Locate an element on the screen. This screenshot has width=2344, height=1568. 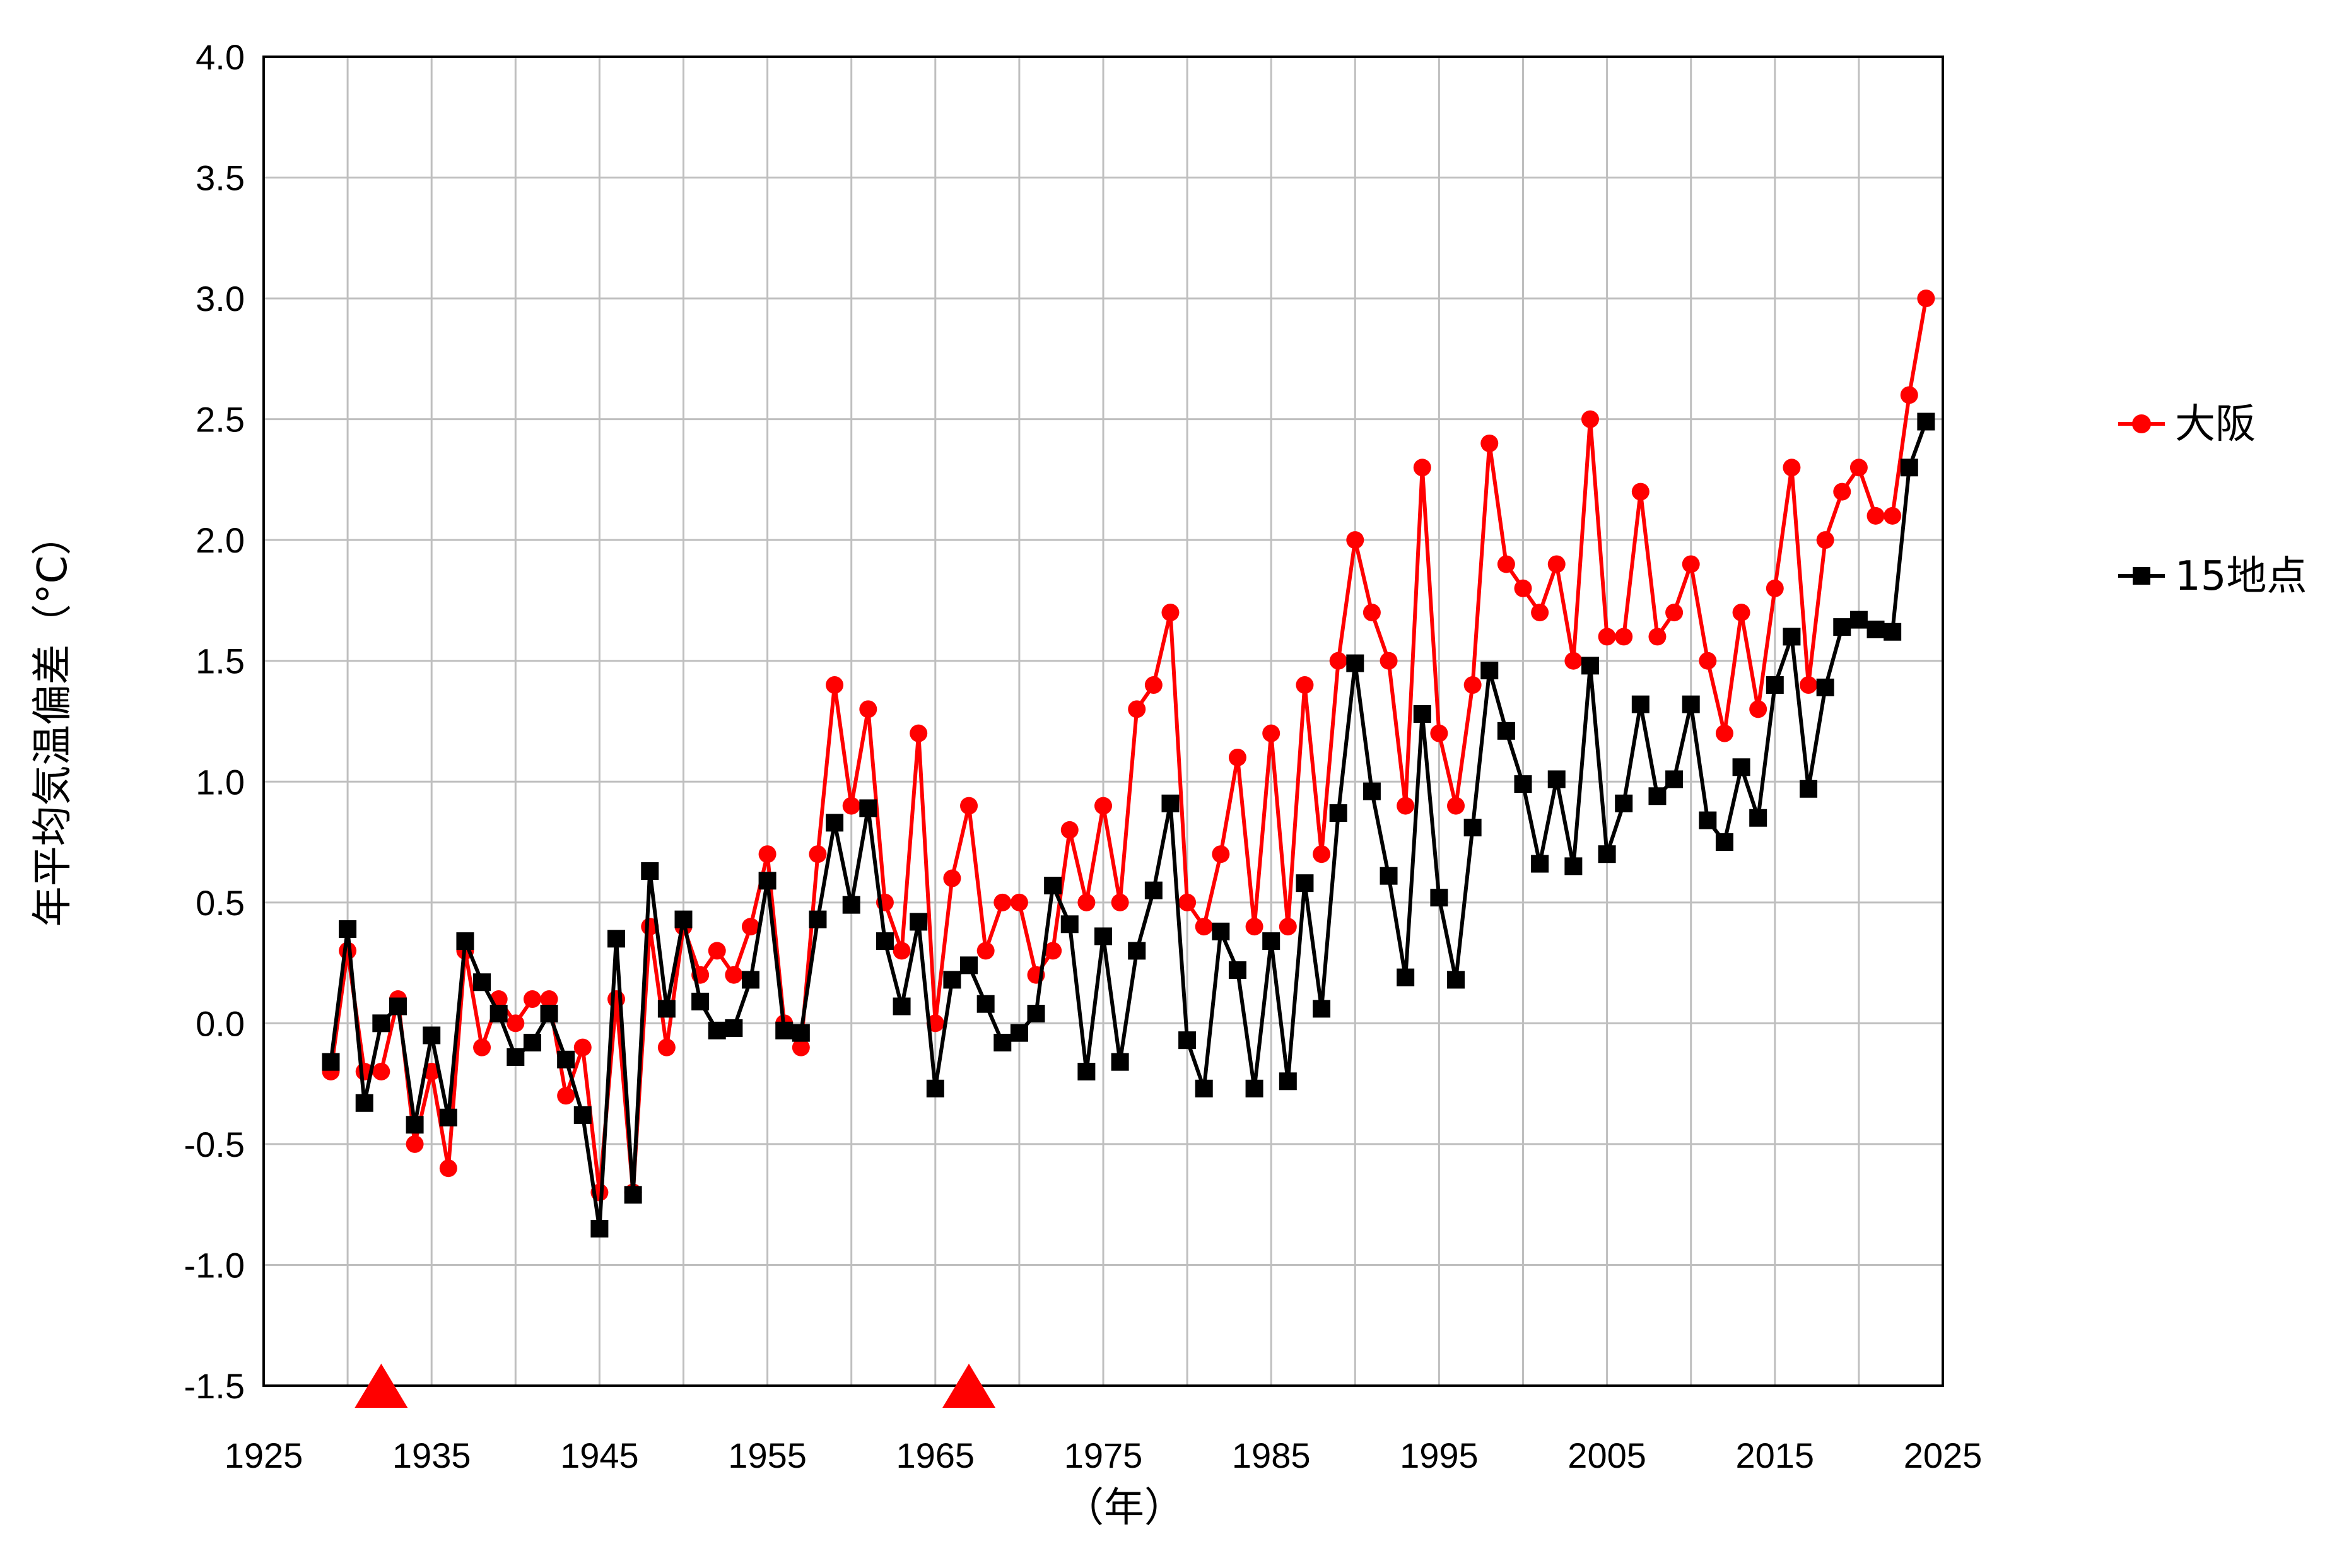
axis-triangle-markers is located at coordinates (675, 1386).